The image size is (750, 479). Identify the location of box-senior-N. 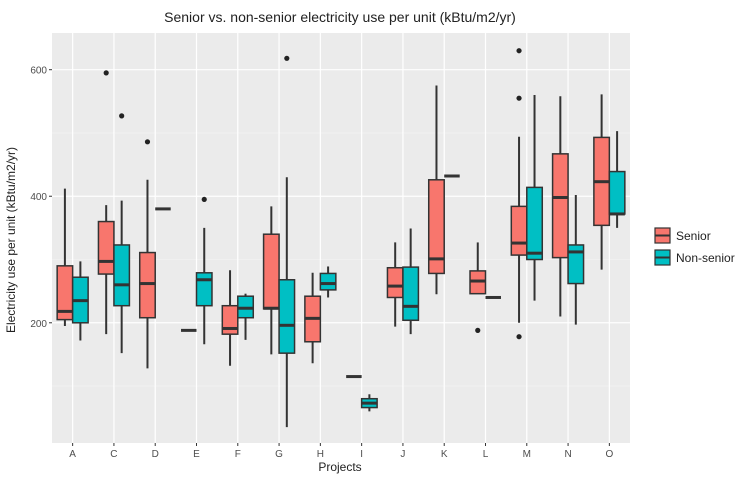
(560, 206).